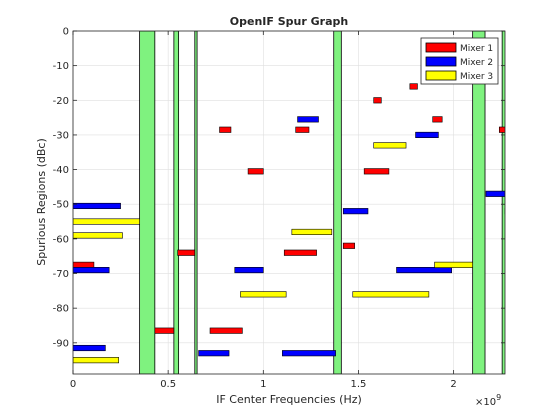 The width and height of the screenshot is (560, 420). I want to click on y-axis-label: Spurious Regions (dBc), so click(41, 202).